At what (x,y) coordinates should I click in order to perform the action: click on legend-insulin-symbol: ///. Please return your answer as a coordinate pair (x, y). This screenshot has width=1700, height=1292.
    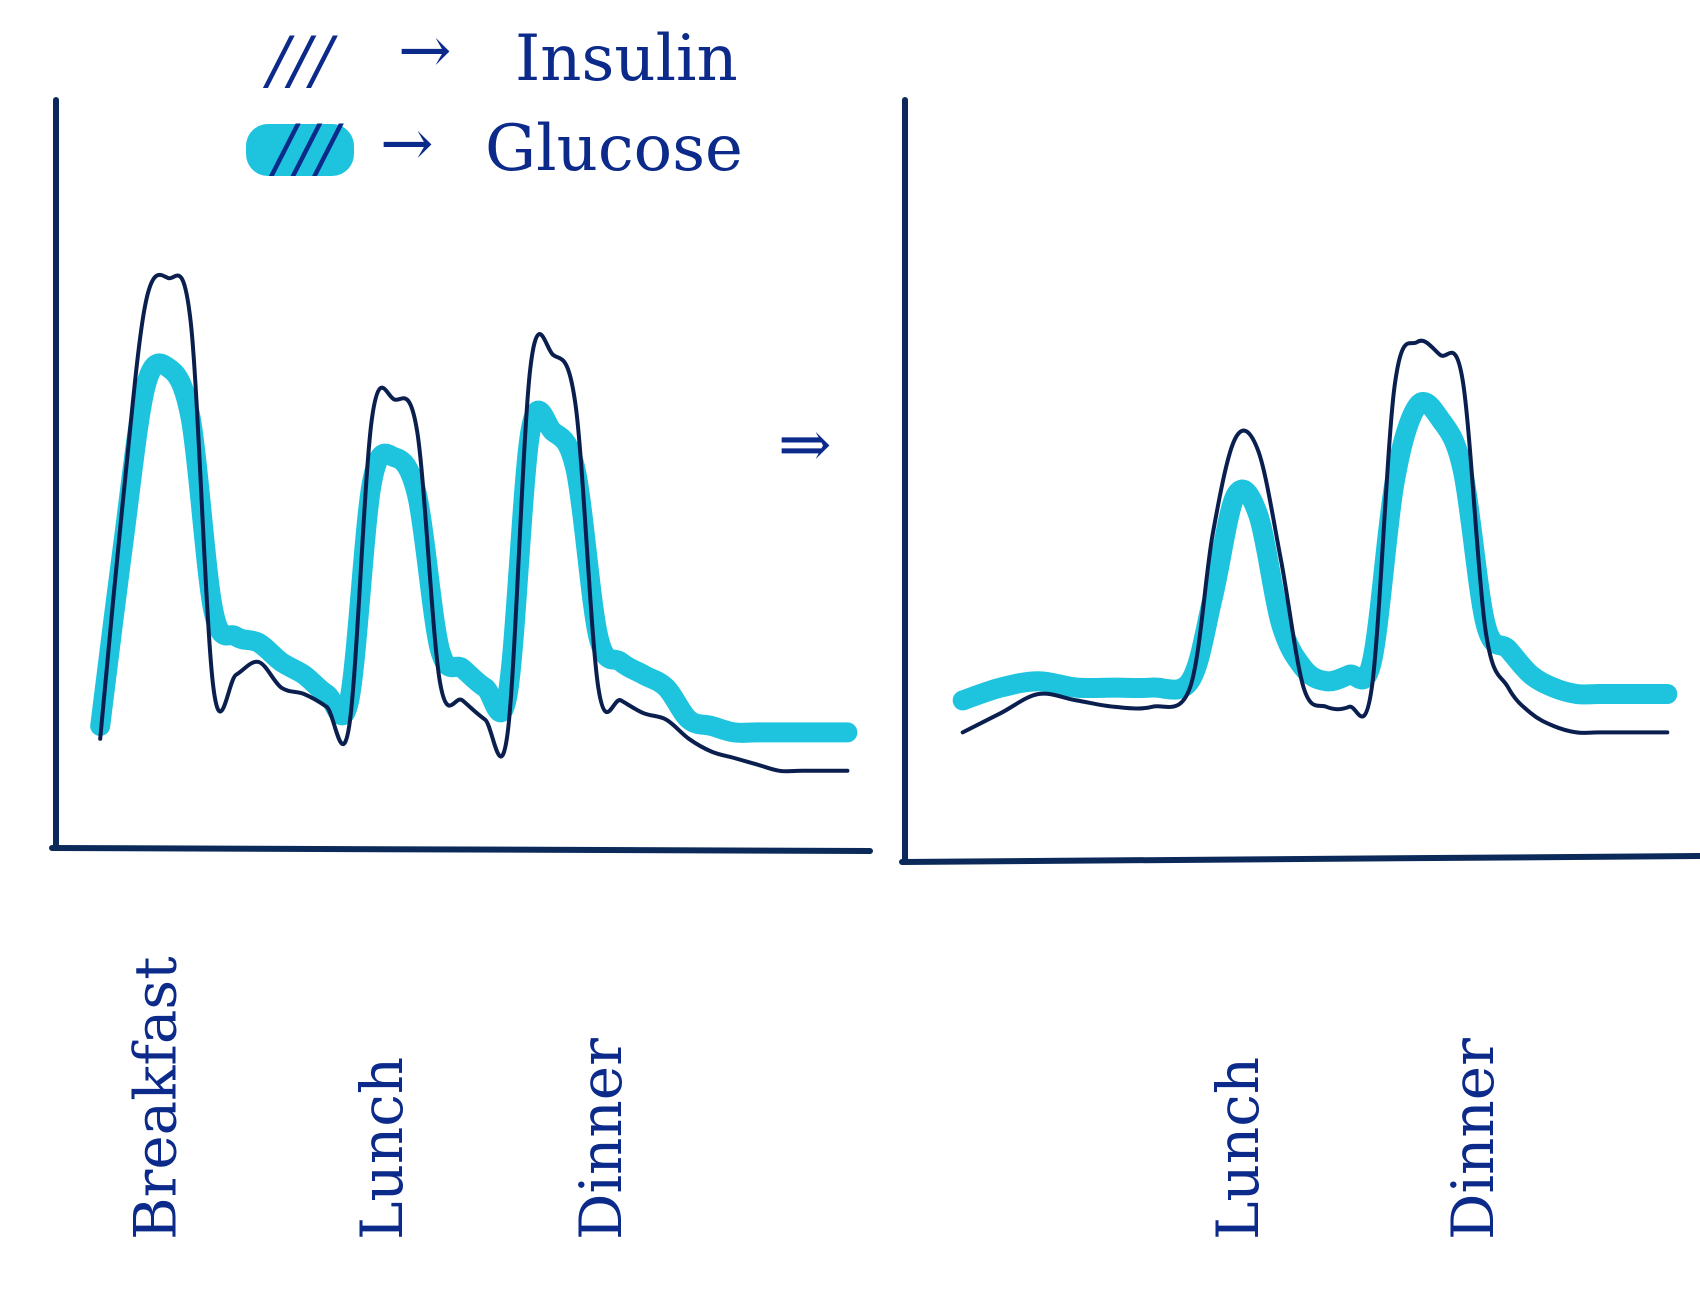
    Looking at the image, I should click on (300, 61).